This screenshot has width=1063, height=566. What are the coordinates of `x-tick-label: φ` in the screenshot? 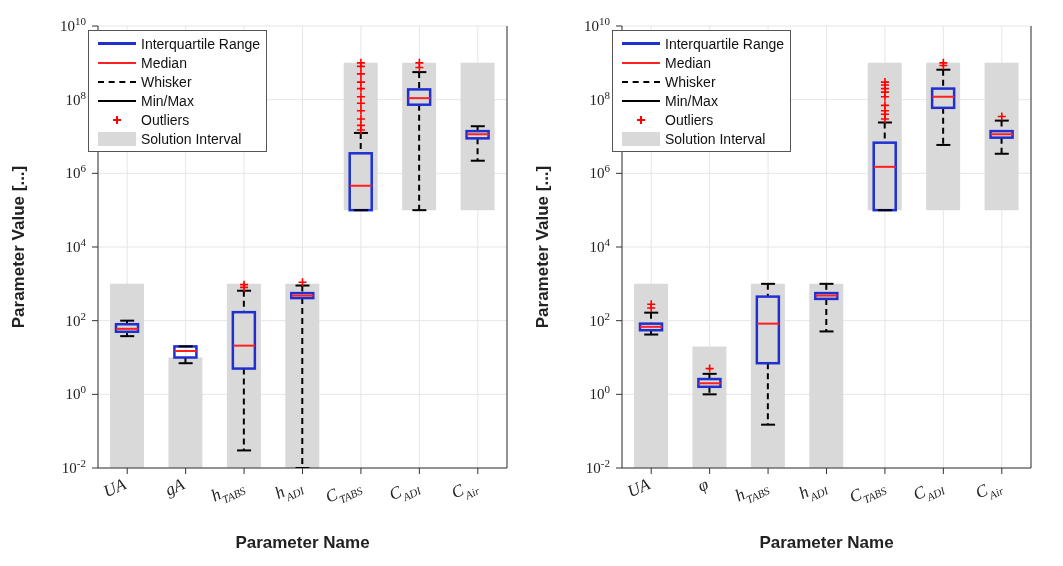 It's located at (703, 485).